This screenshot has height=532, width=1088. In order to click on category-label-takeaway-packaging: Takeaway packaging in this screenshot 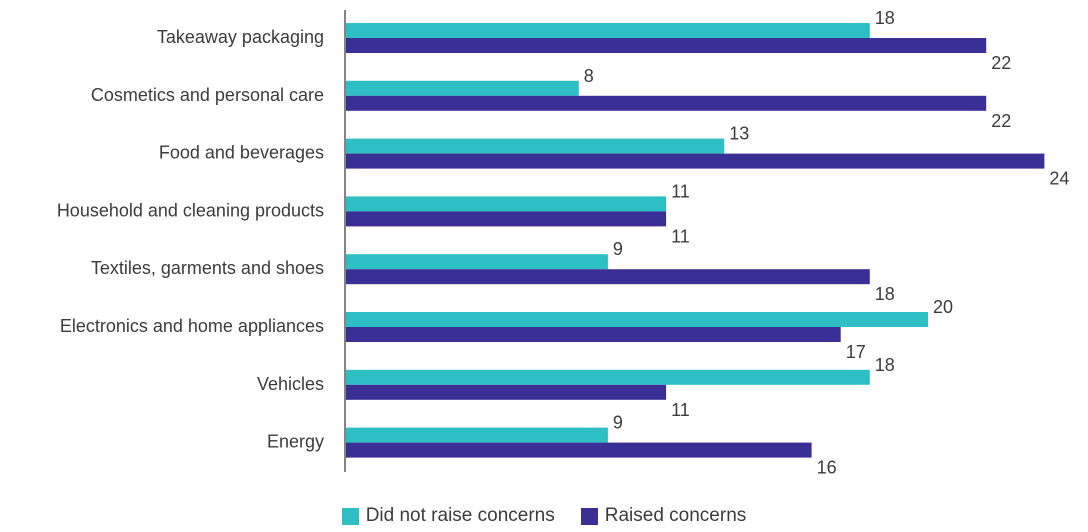, I will do `click(240, 37)`.